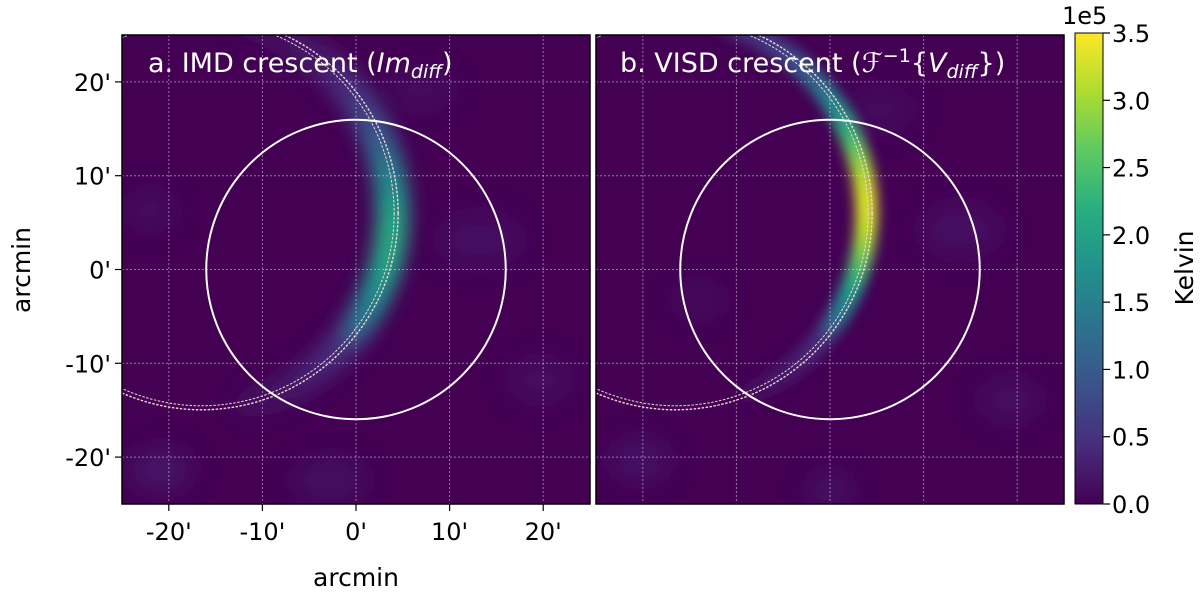  Describe the element at coordinates (1131, 370) in the screenshot. I see `colorbar-tick-label: 1.0` at that location.